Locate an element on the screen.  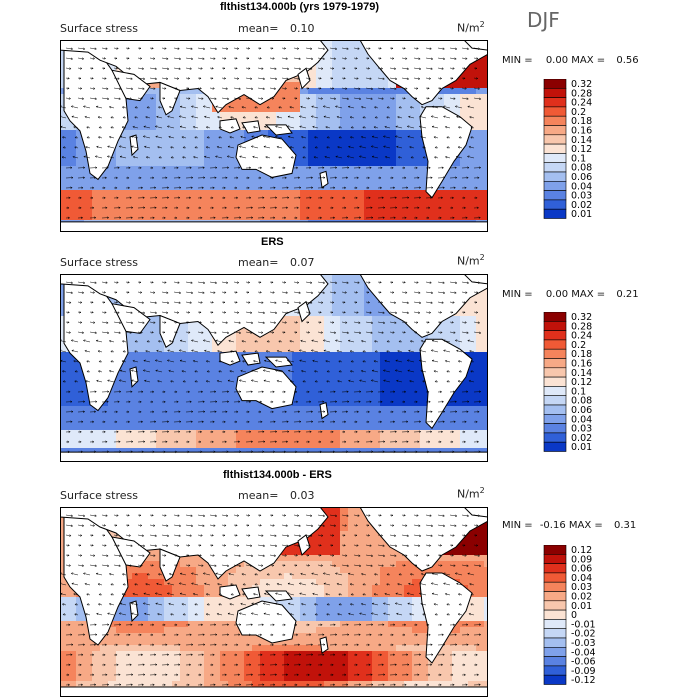
panel-1-mean-label: mean= is located at coordinates (258, 28).